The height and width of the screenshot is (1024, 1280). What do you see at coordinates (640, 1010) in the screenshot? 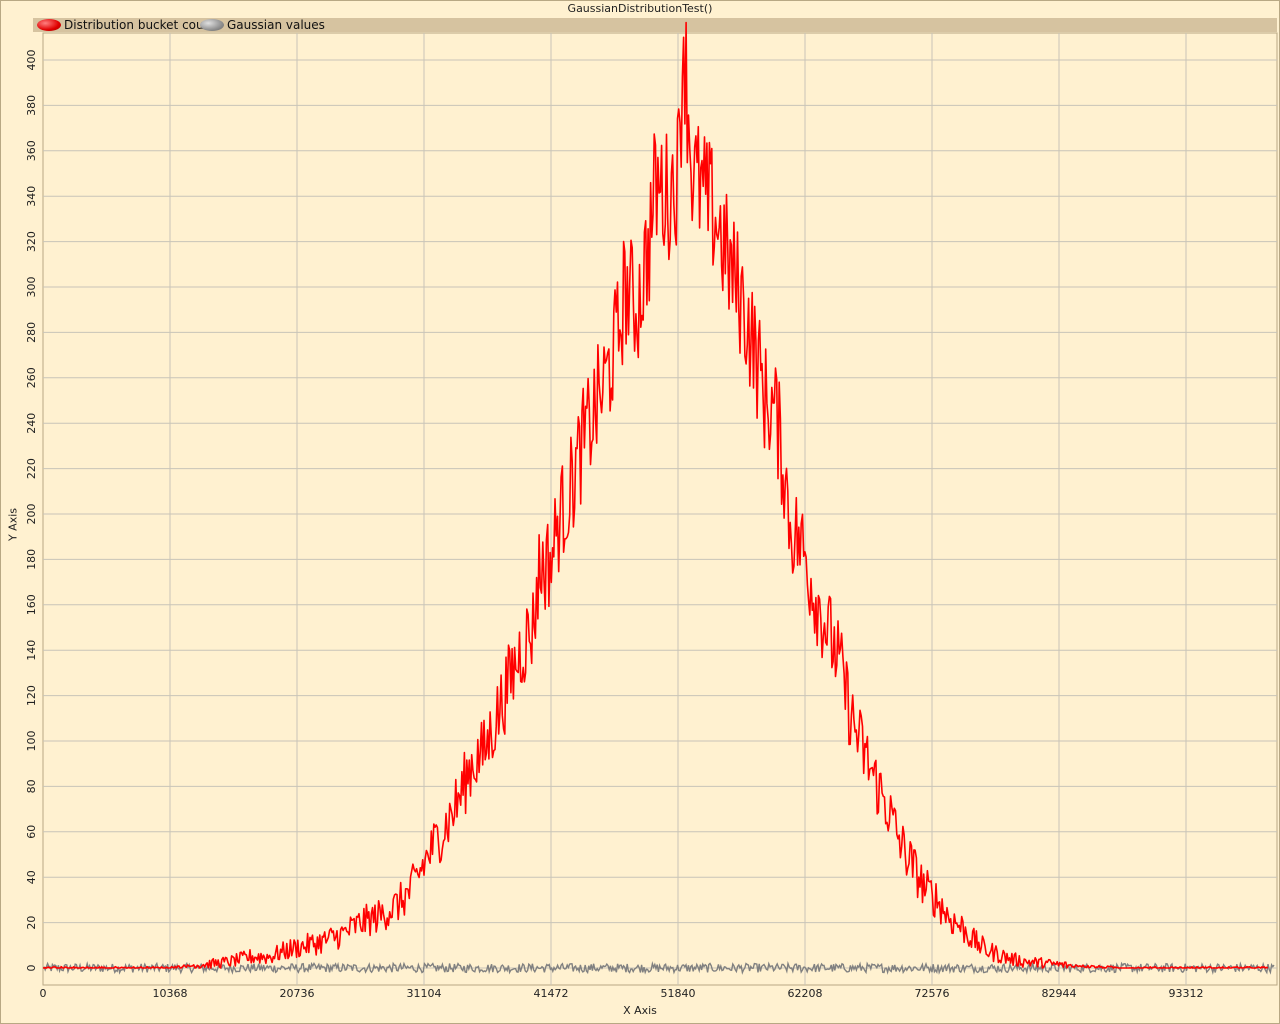
I see `x-axis-label: X Axis` at bounding box center [640, 1010].